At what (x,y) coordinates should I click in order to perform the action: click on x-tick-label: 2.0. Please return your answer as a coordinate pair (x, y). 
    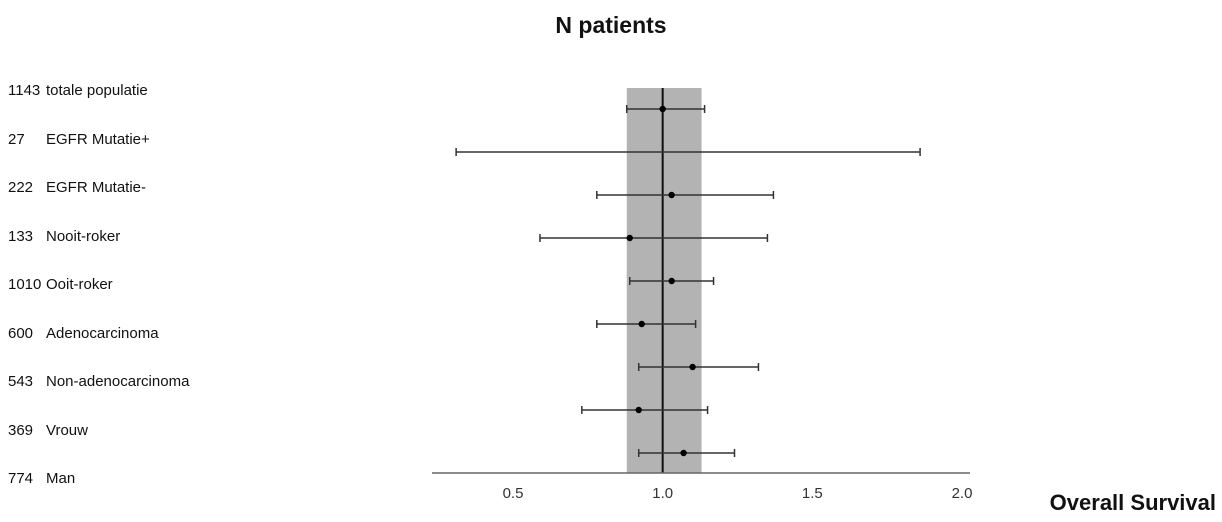
    Looking at the image, I should click on (962, 493).